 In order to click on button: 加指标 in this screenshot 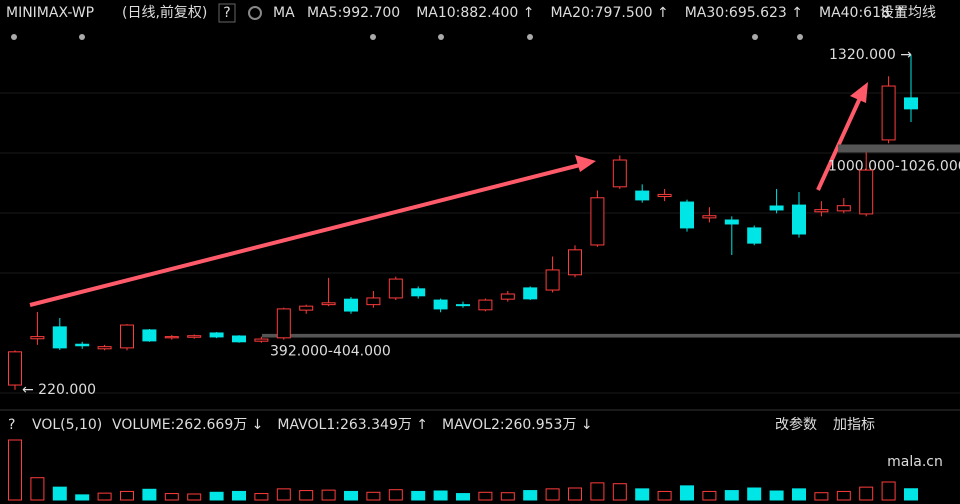, I will do `click(854, 425)`.